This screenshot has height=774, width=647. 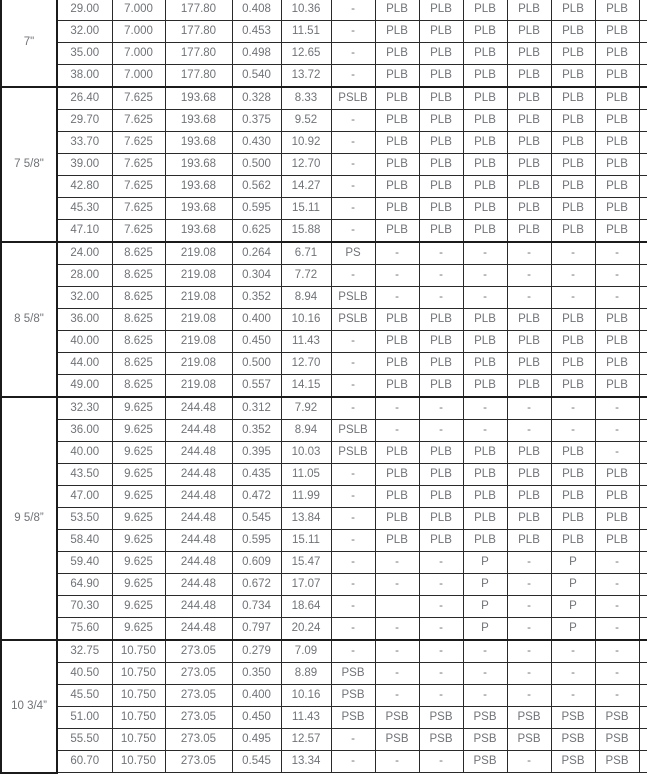 I want to click on cell-wall_in: 0.453, so click(x=256, y=31).